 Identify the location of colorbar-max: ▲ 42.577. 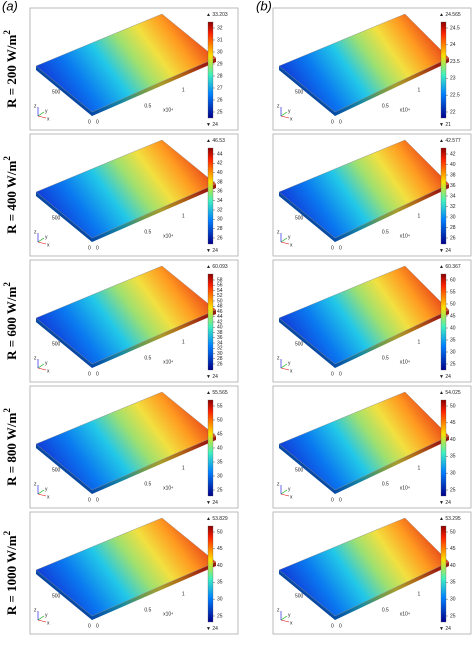
(450, 141).